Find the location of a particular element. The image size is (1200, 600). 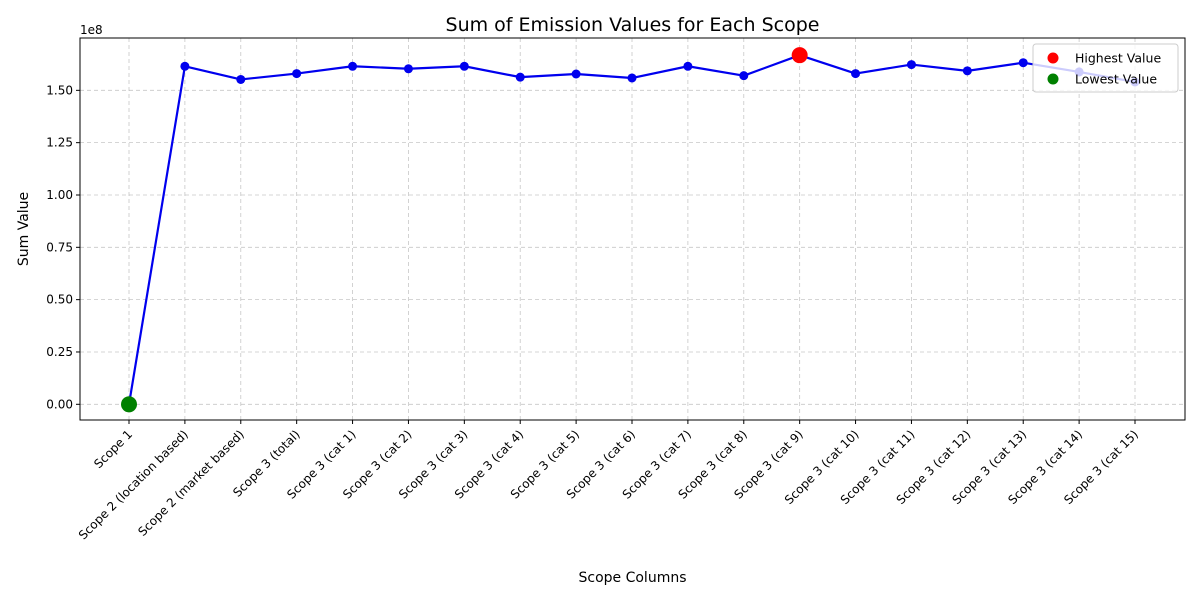

legend-box is located at coordinates (1105, 68).